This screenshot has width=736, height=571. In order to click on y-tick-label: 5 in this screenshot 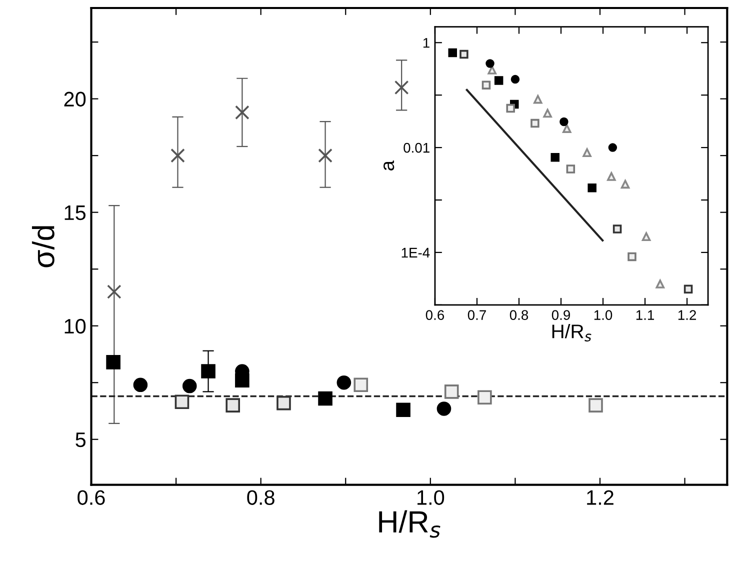, I will do `click(81, 440)`.